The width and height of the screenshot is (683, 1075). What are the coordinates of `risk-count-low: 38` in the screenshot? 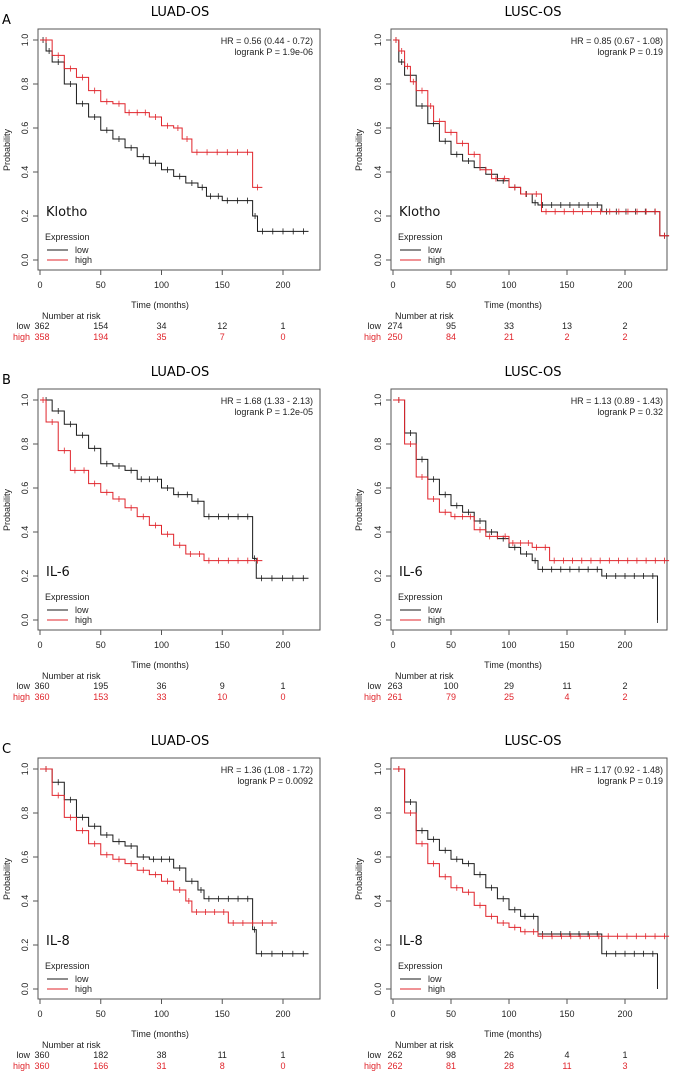 It's located at (161, 1055).